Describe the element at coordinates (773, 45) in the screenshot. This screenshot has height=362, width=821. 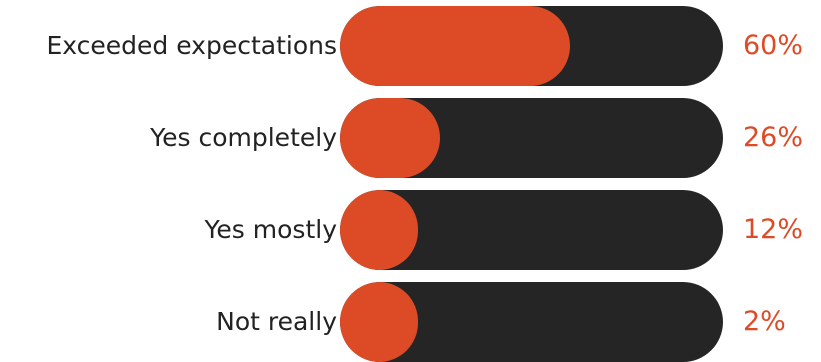
I see `value-label: 60%` at that location.